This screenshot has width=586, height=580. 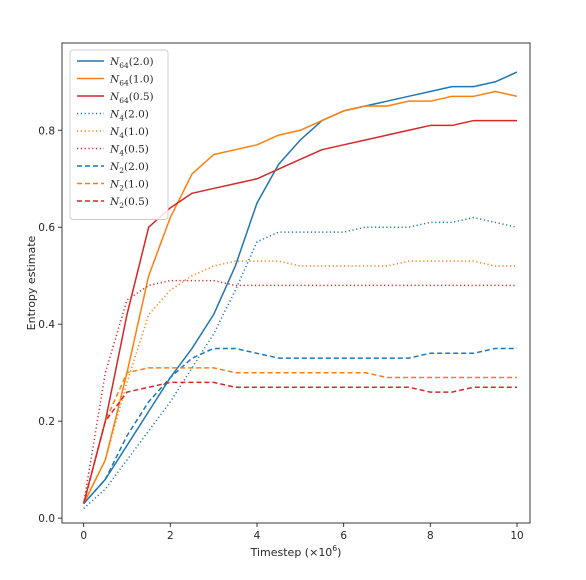 I want to click on legend-entry-label: N64(1.0), so click(x=131, y=81).